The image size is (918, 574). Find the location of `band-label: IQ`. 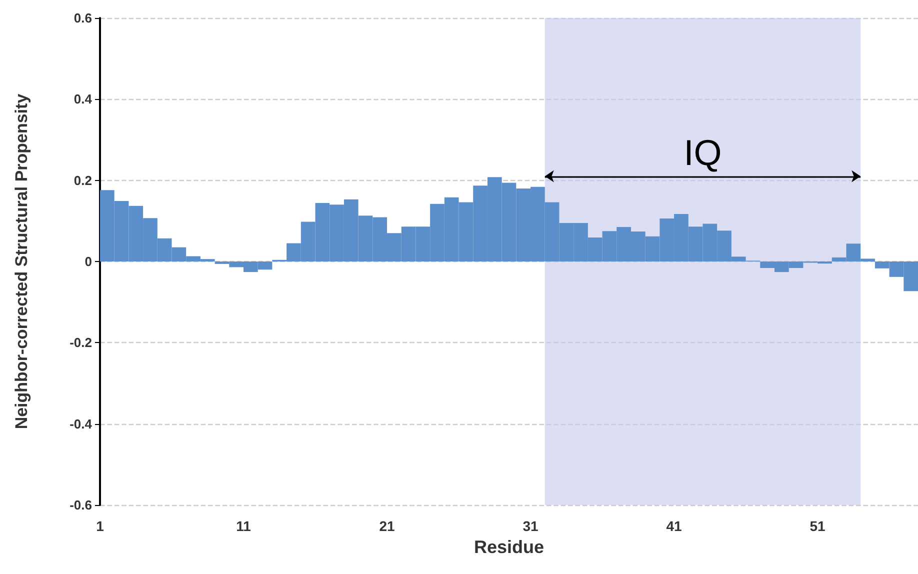

band-label: IQ is located at coordinates (703, 152).